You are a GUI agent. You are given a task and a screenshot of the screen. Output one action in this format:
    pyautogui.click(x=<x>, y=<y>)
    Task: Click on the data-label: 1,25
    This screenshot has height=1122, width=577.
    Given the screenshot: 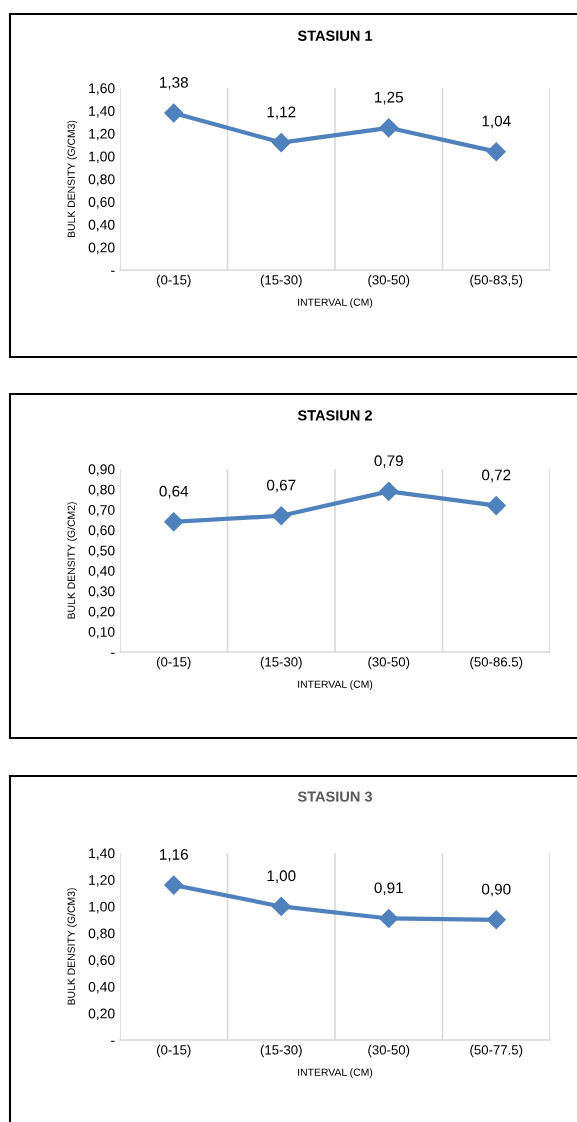 What is the action you would take?
    pyautogui.click(x=389, y=98)
    